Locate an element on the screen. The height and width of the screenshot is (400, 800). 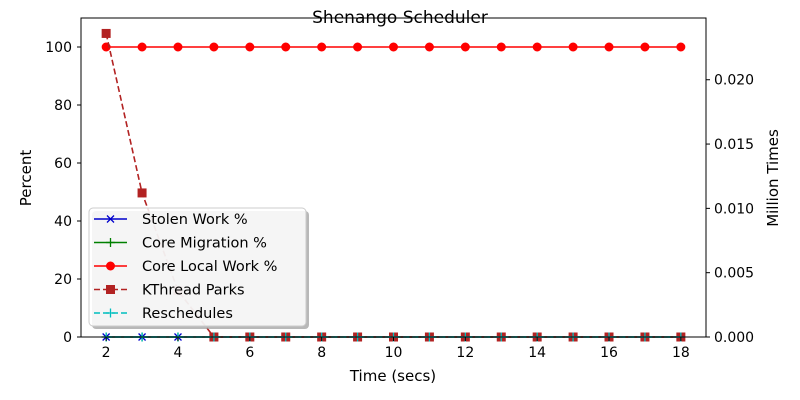
x-tick-label: 2 is located at coordinates (106, 353).